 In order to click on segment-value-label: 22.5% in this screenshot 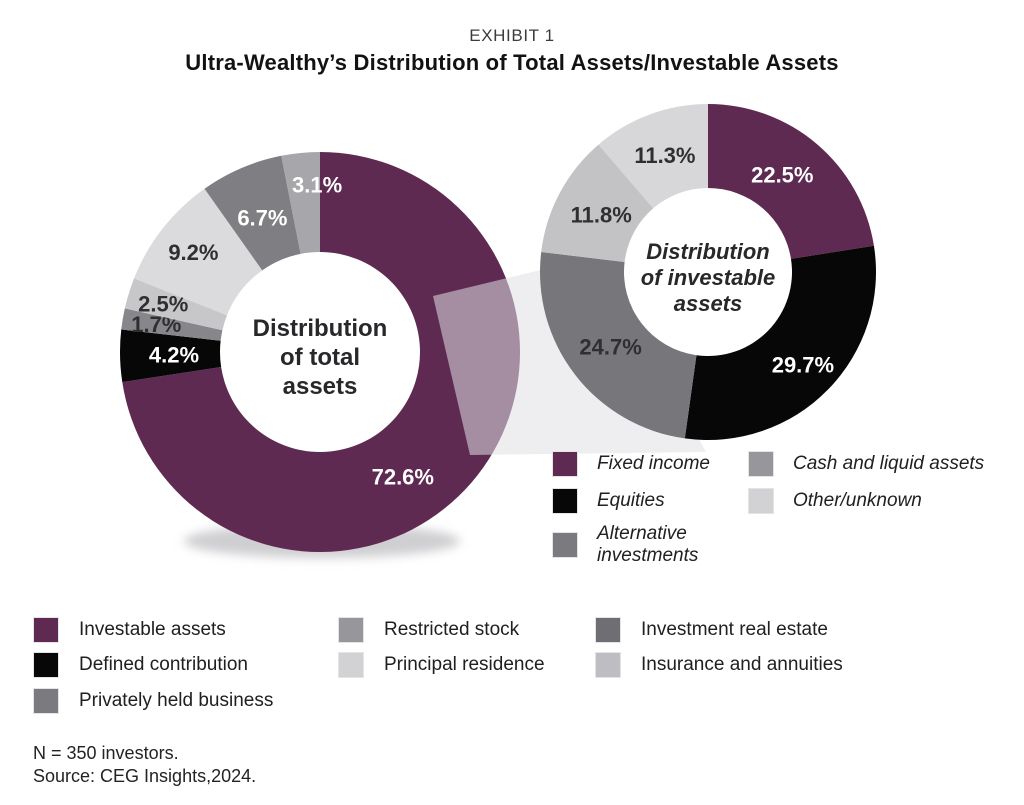, I will do `click(782, 175)`.